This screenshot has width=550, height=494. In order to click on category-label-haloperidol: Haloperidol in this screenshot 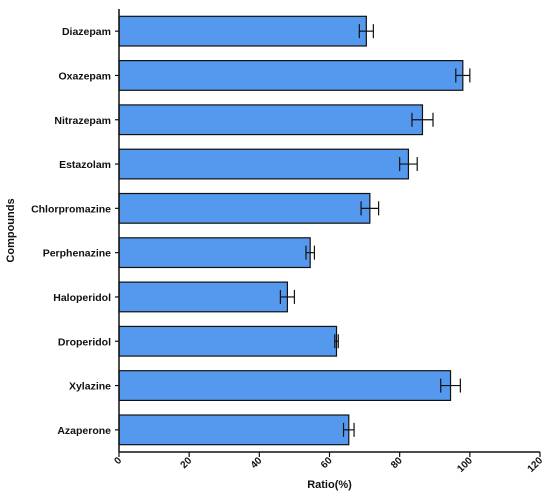, I will do `click(82, 298)`.